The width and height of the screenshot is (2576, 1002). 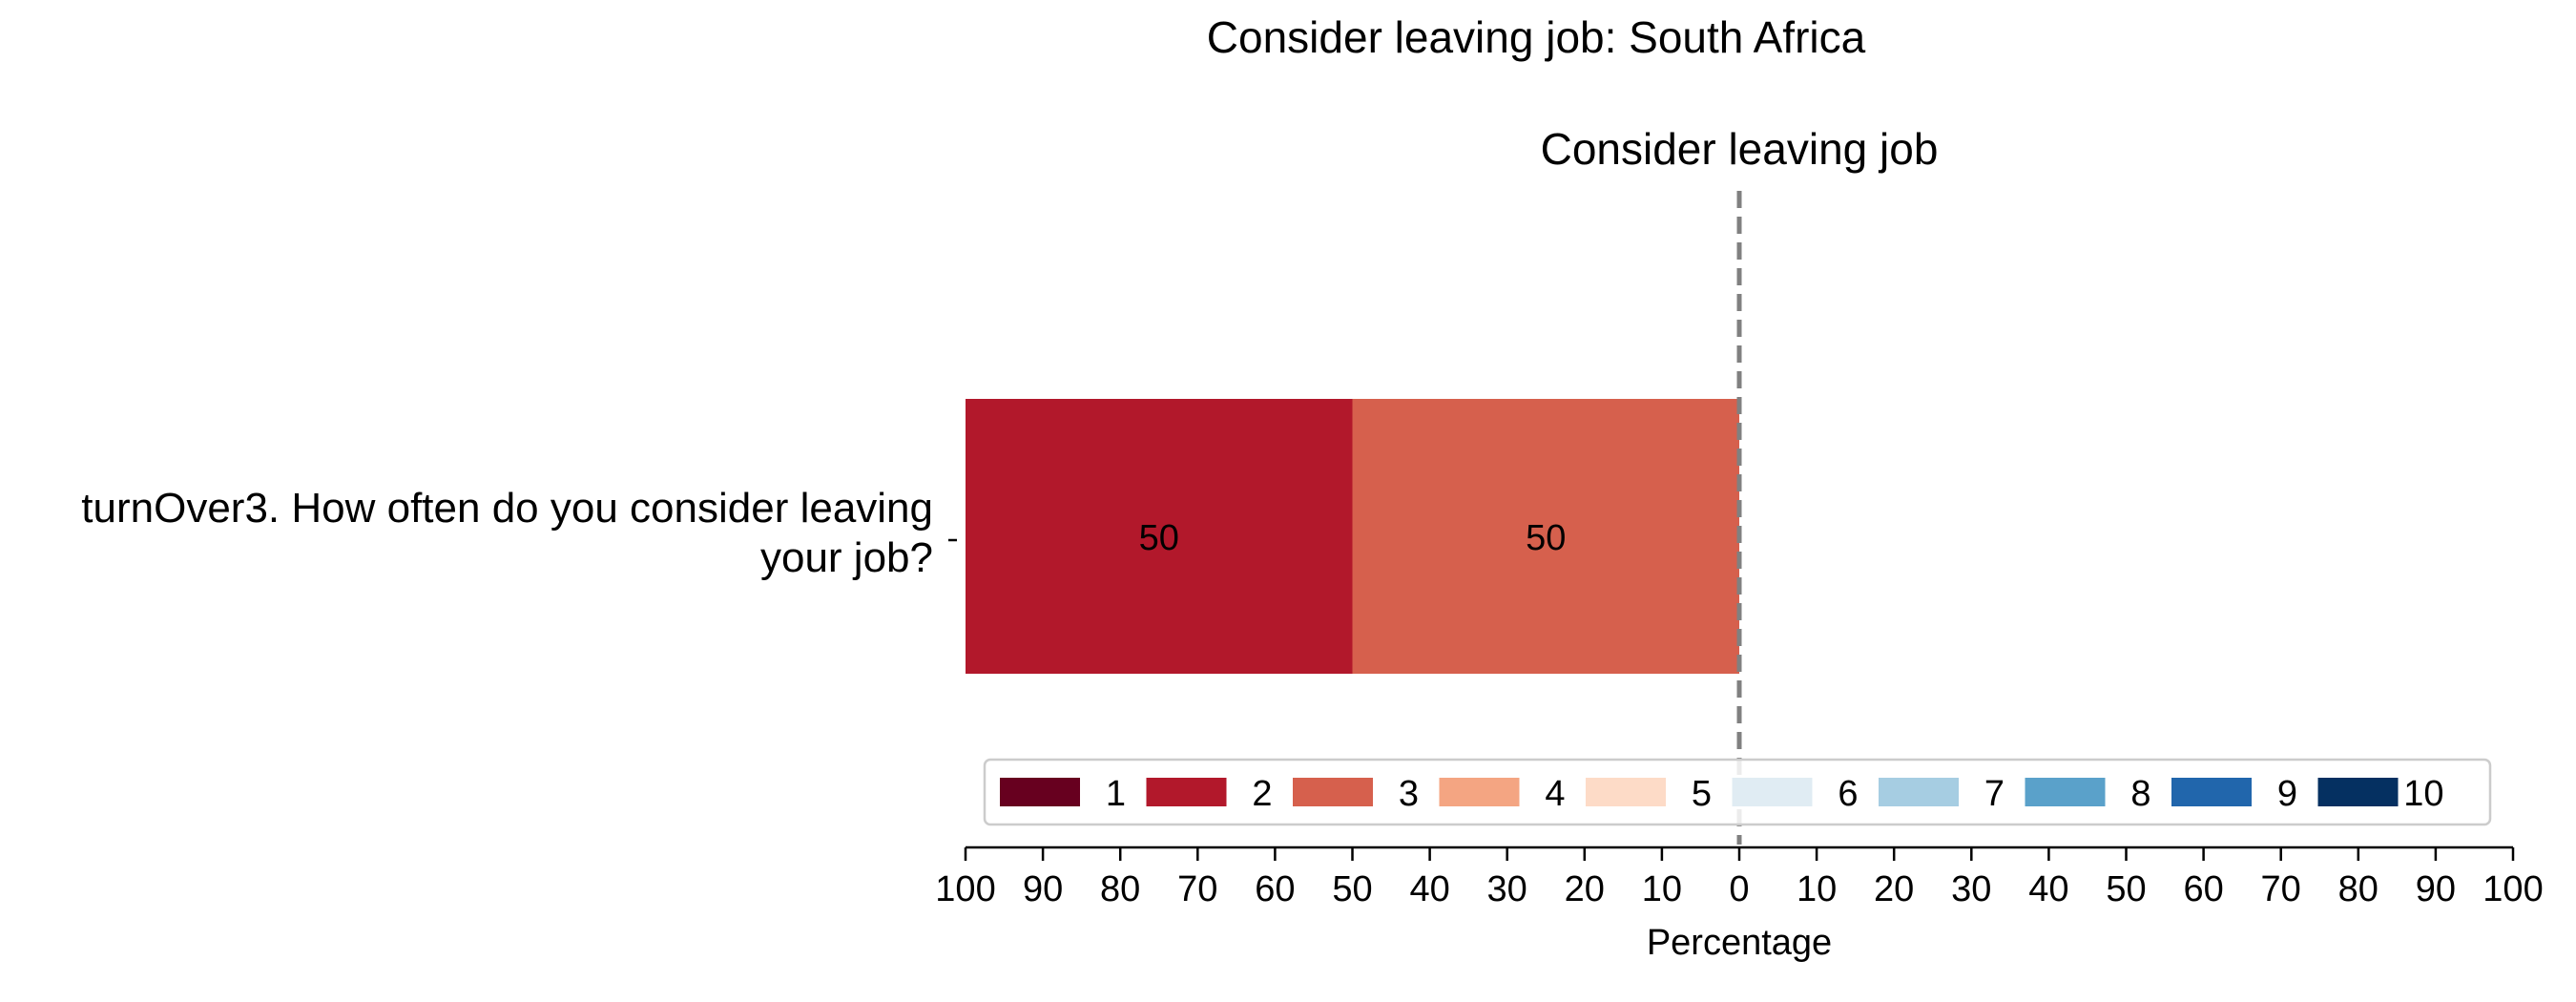 I want to click on legend-label-10: 10, so click(x=2423, y=794).